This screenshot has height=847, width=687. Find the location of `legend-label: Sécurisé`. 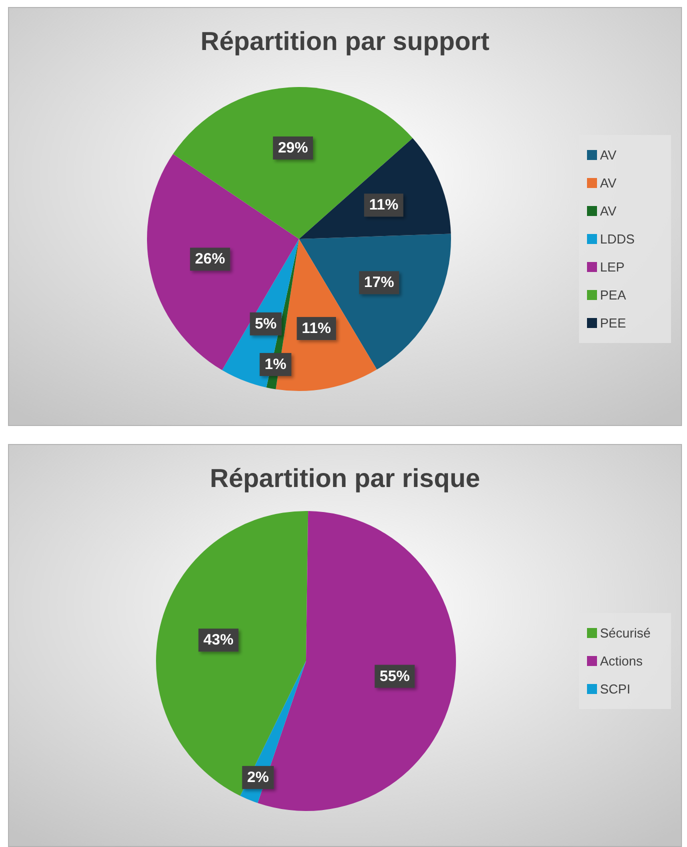

legend-label: Sécurisé is located at coordinates (625, 633).